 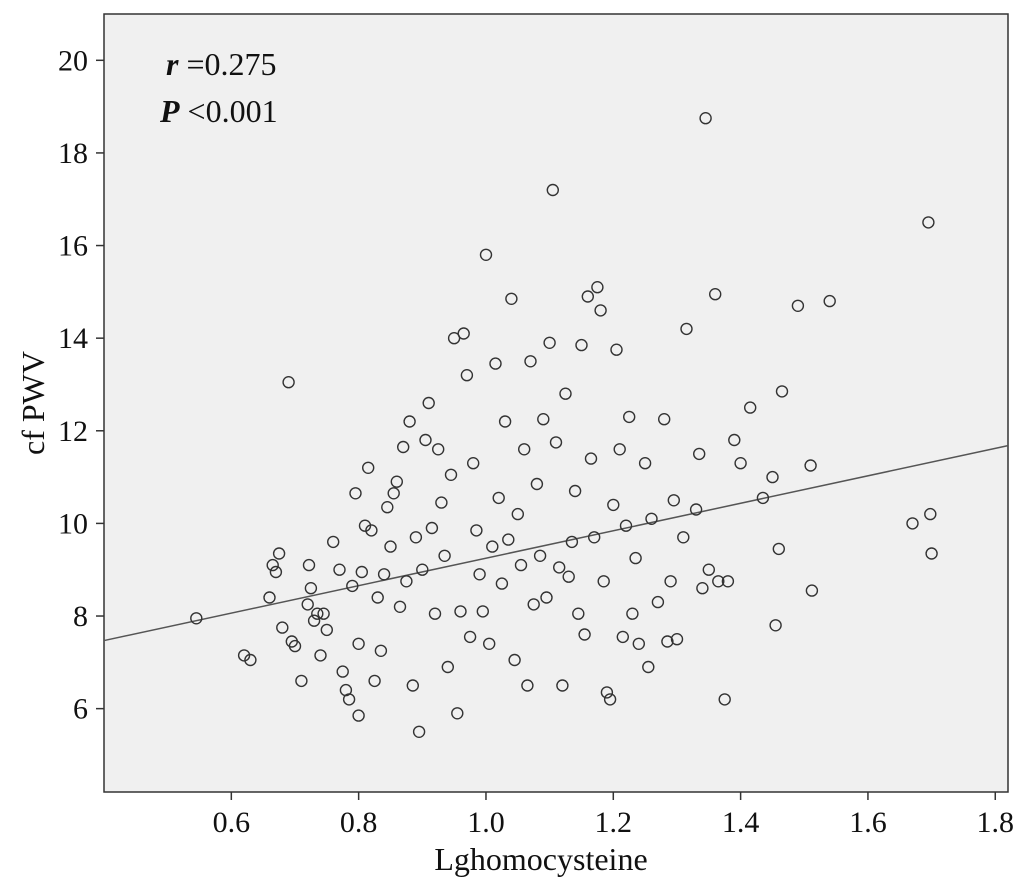 I want to click on x-axis-title: Lghomocysteine, so click(x=540, y=859).